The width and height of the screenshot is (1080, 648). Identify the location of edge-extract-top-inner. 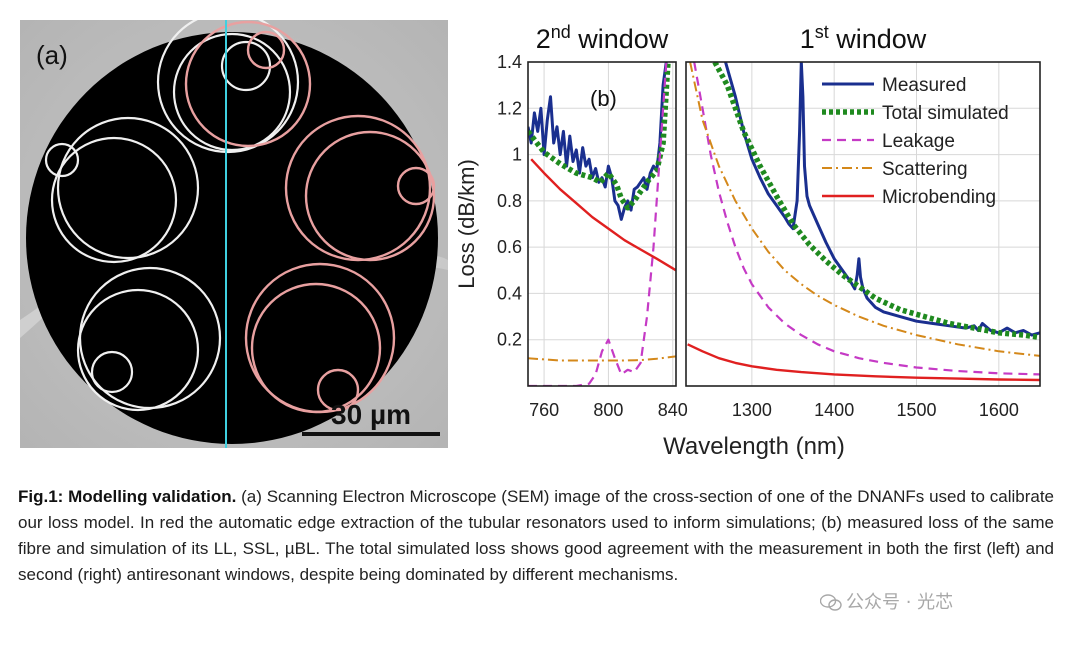
(266, 50).